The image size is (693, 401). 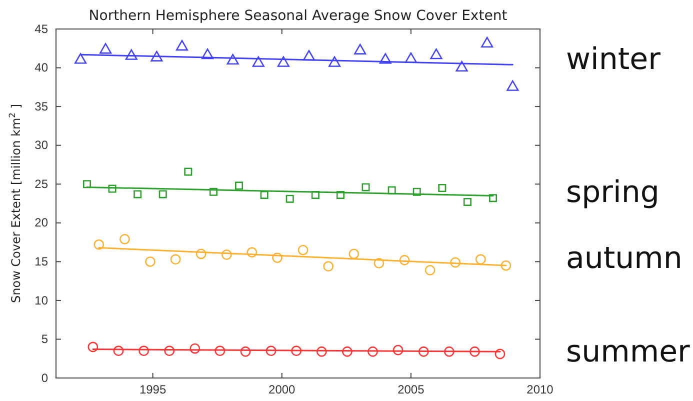 I want to click on x-tick-label: 2005, so click(x=411, y=389).